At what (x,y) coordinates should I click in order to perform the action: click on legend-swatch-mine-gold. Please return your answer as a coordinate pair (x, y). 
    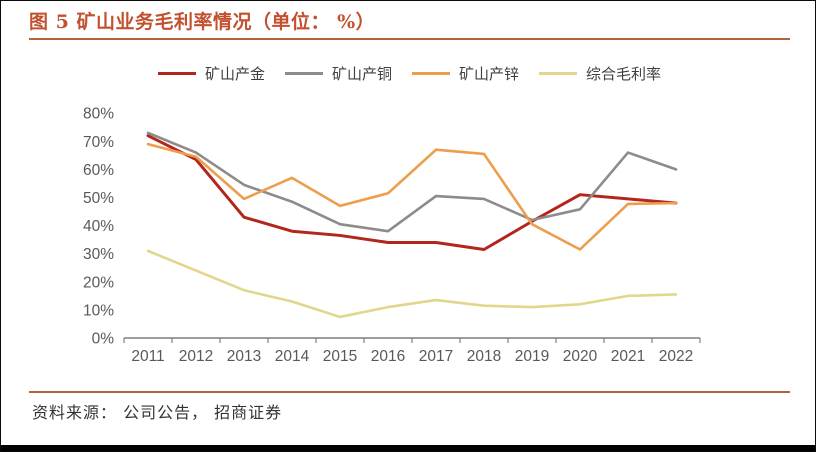
    Looking at the image, I should click on (176, 73).